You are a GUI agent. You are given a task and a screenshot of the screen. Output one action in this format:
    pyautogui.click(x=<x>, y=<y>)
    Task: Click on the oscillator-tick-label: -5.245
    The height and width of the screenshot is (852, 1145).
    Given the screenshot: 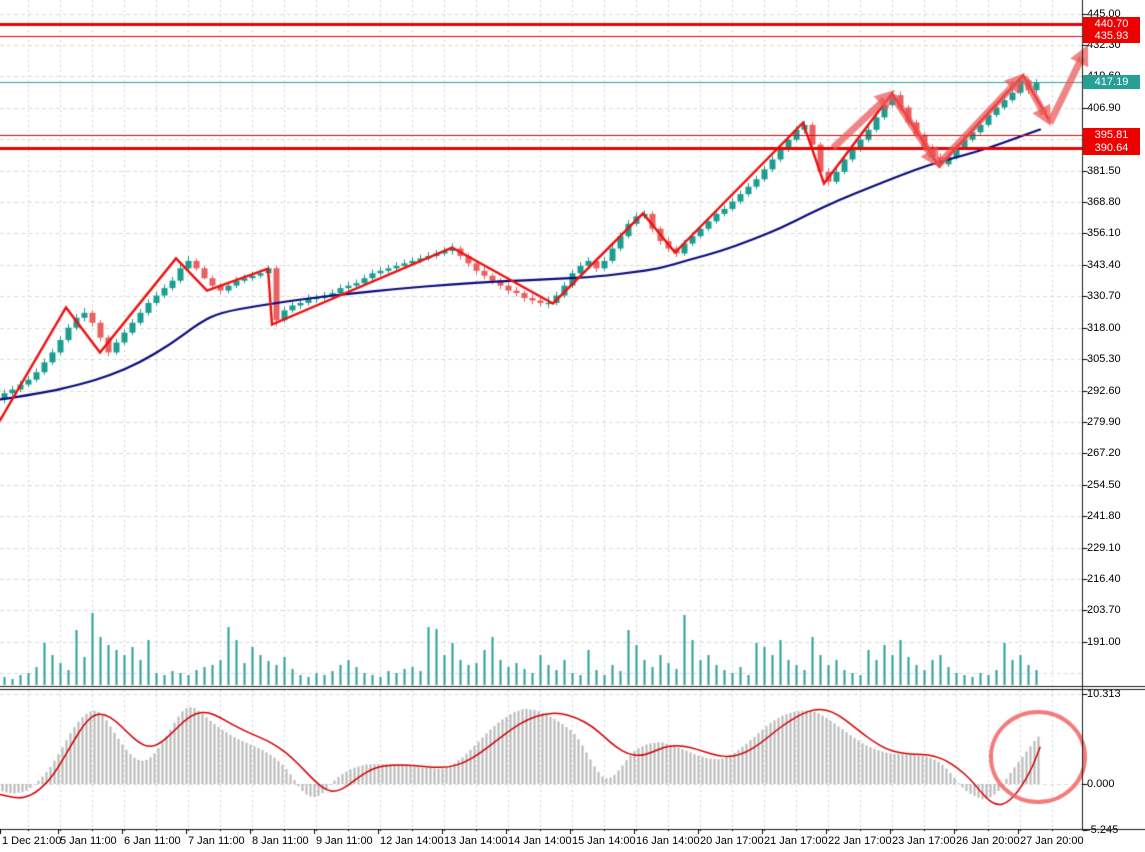 What is the action you would take?
    pyautogui.click(x=1103, y=829)
    